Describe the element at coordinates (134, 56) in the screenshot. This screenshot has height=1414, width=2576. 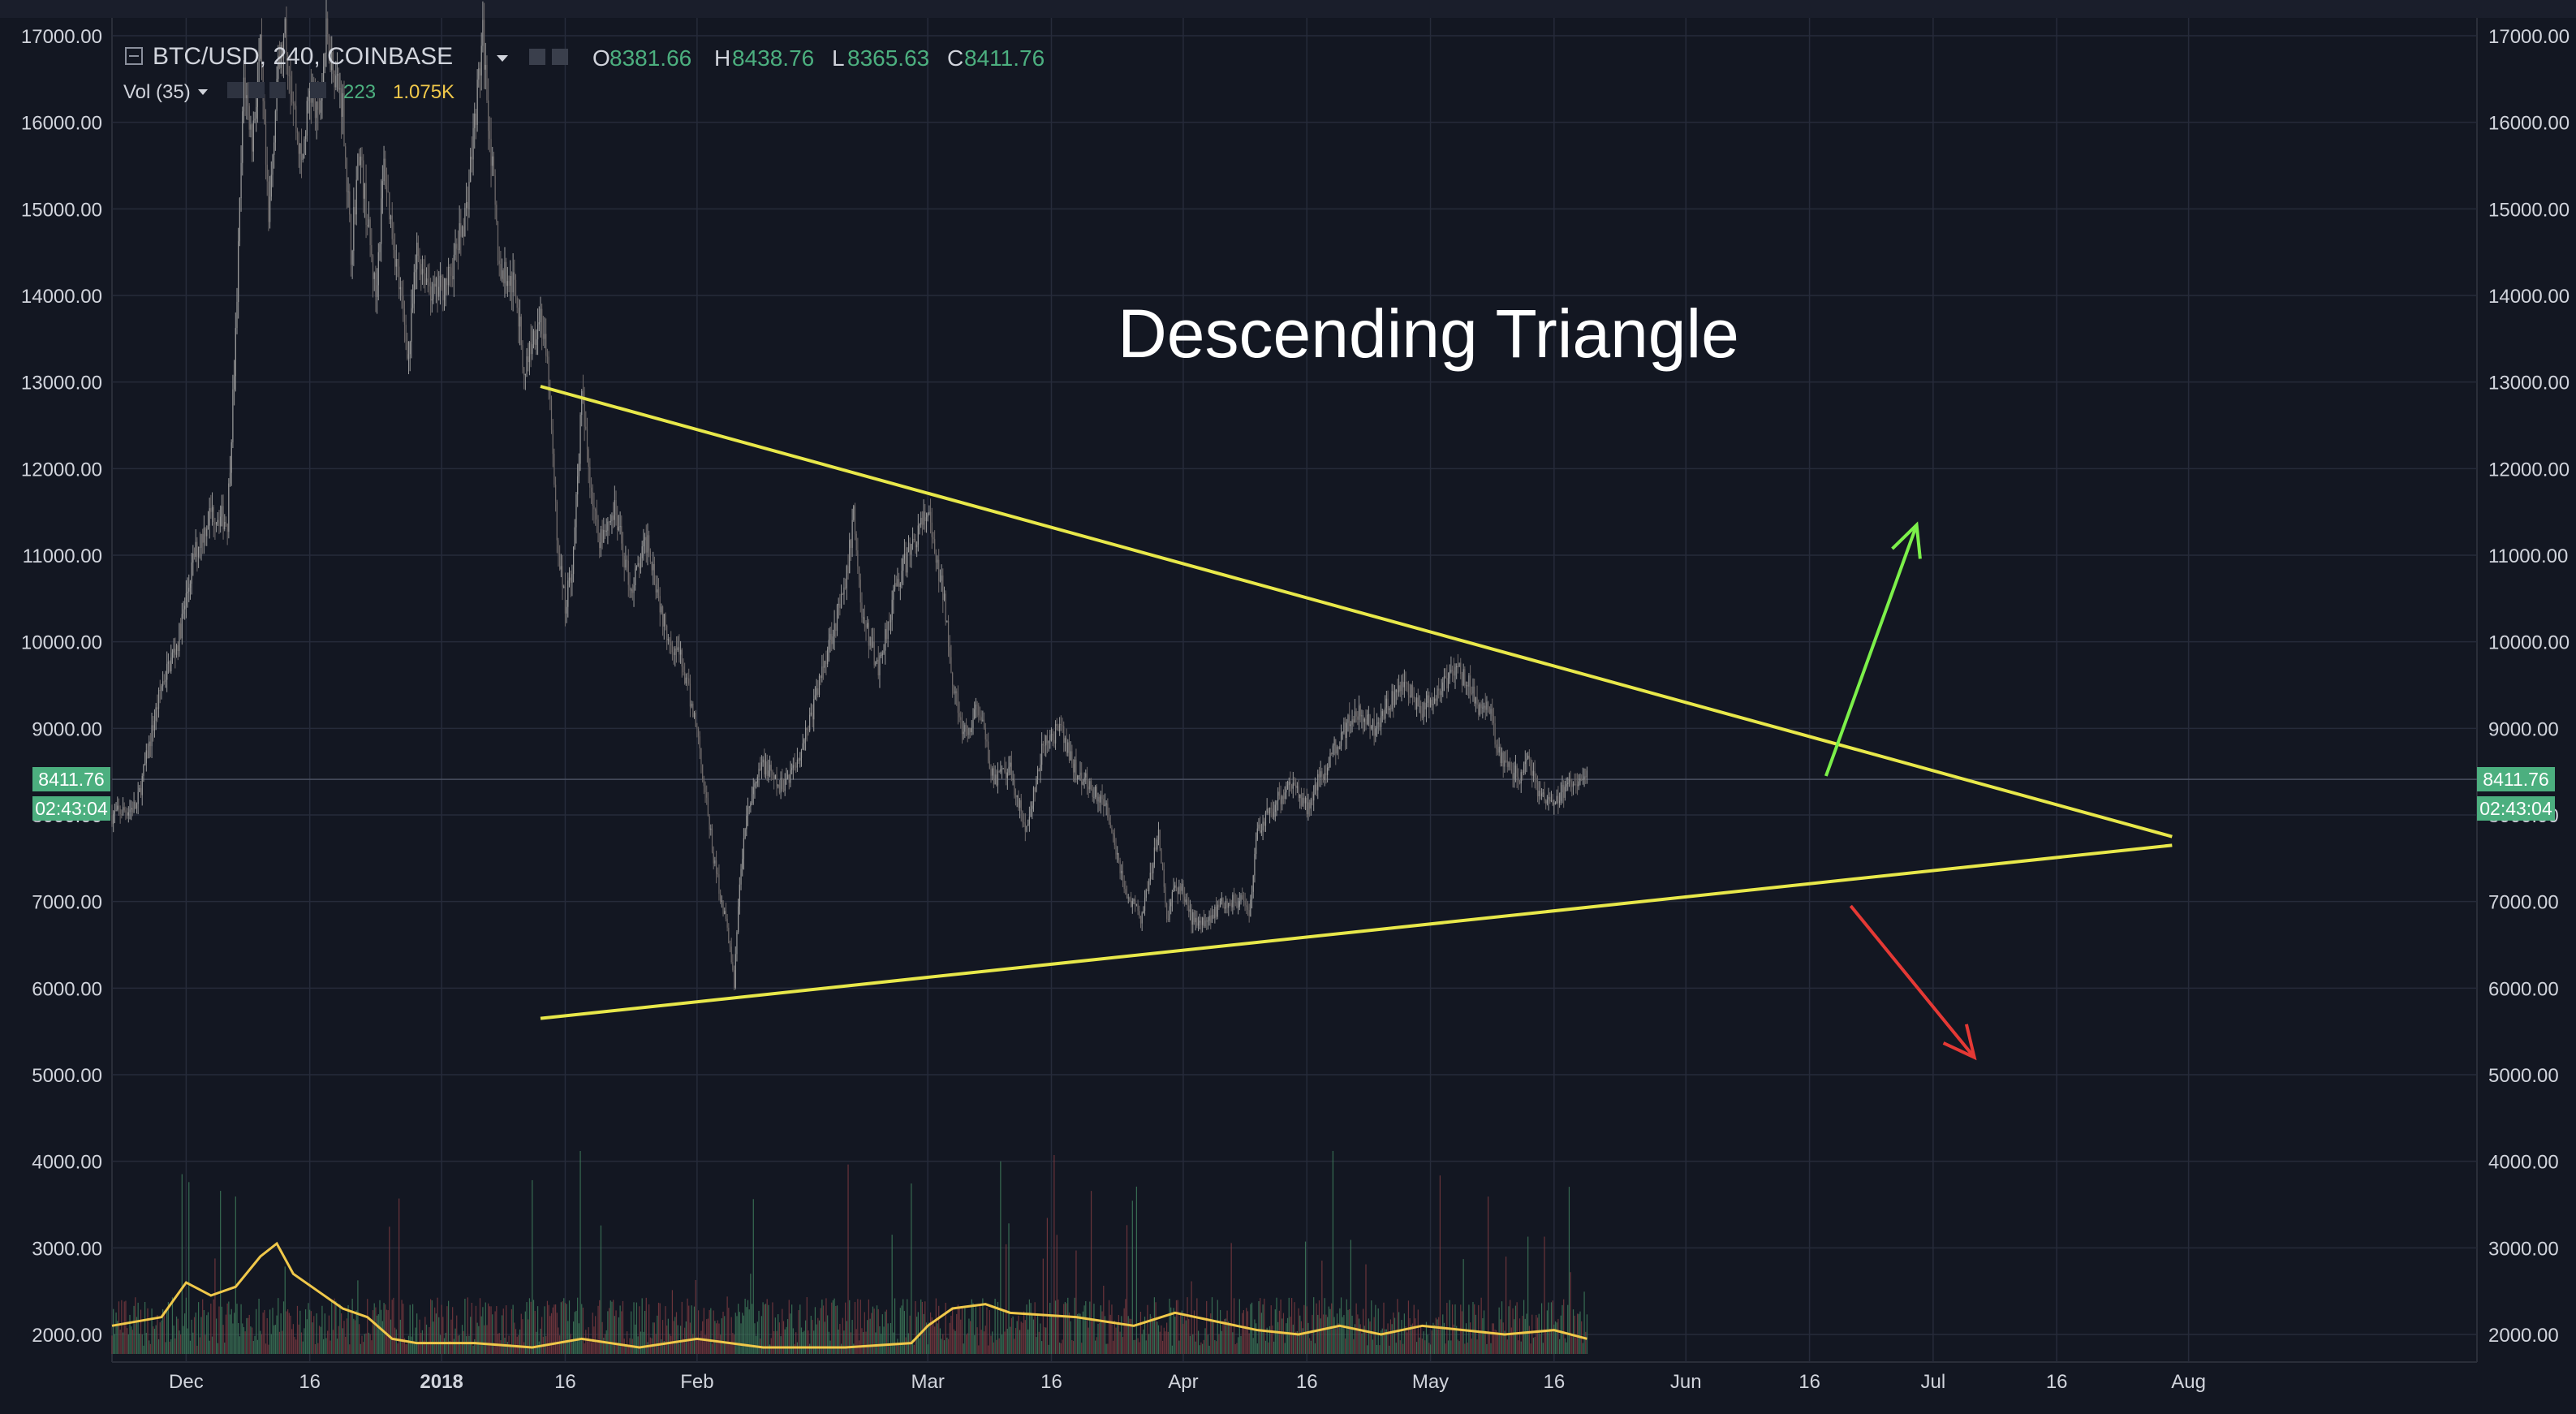
I see `collapse-icon` at that location.